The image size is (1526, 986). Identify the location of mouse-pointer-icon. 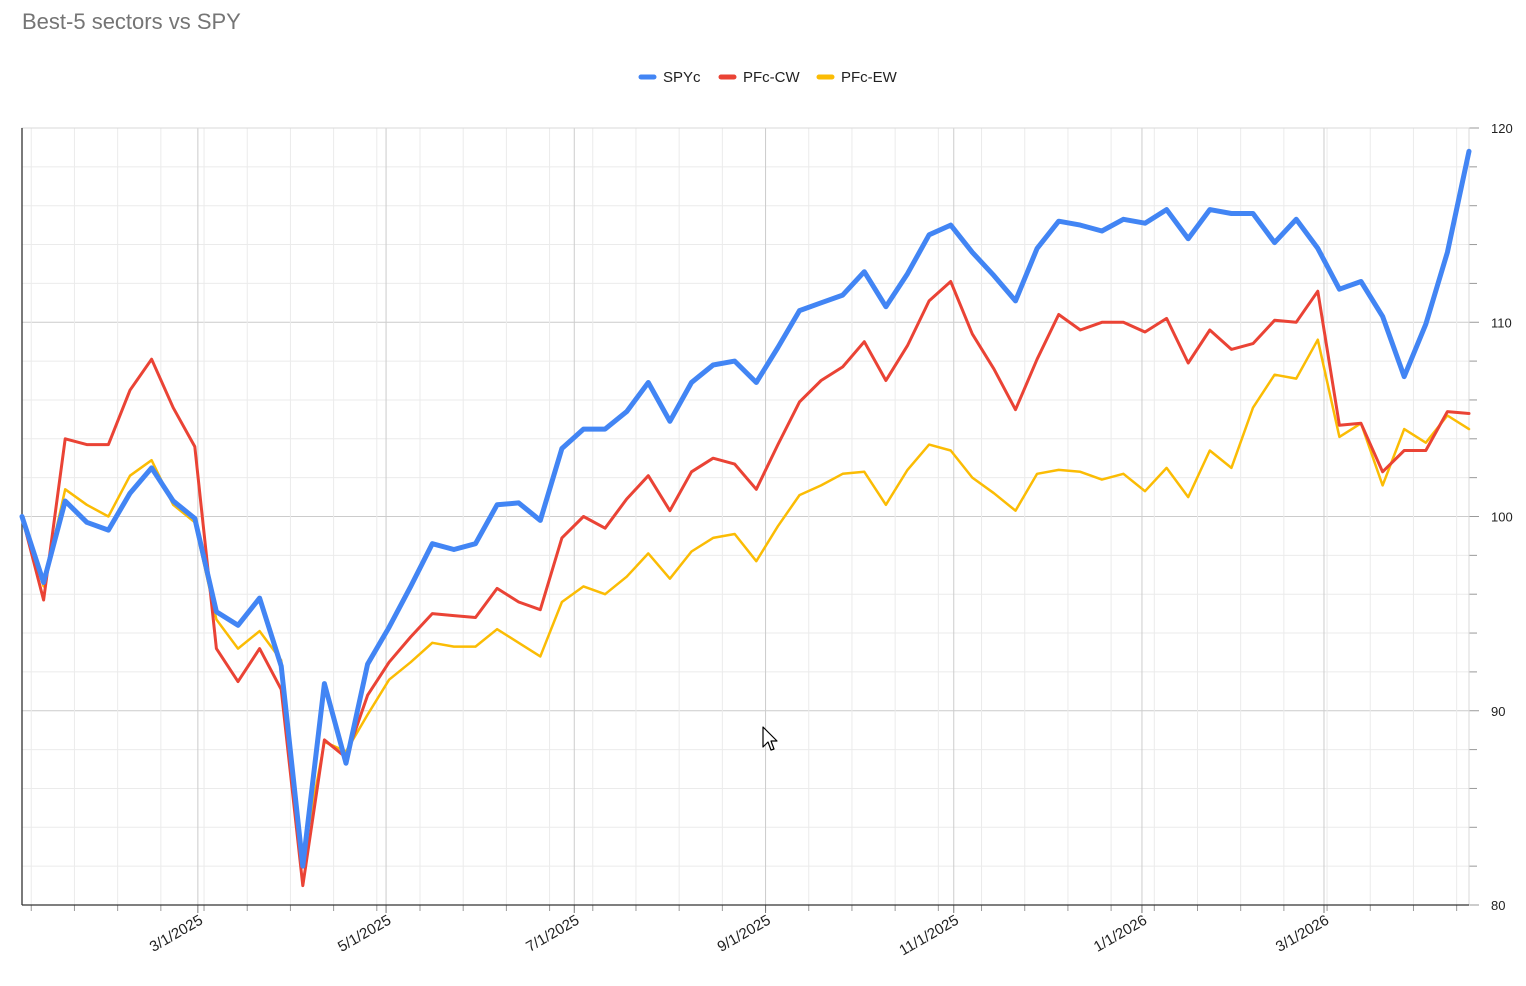
(770, 738).